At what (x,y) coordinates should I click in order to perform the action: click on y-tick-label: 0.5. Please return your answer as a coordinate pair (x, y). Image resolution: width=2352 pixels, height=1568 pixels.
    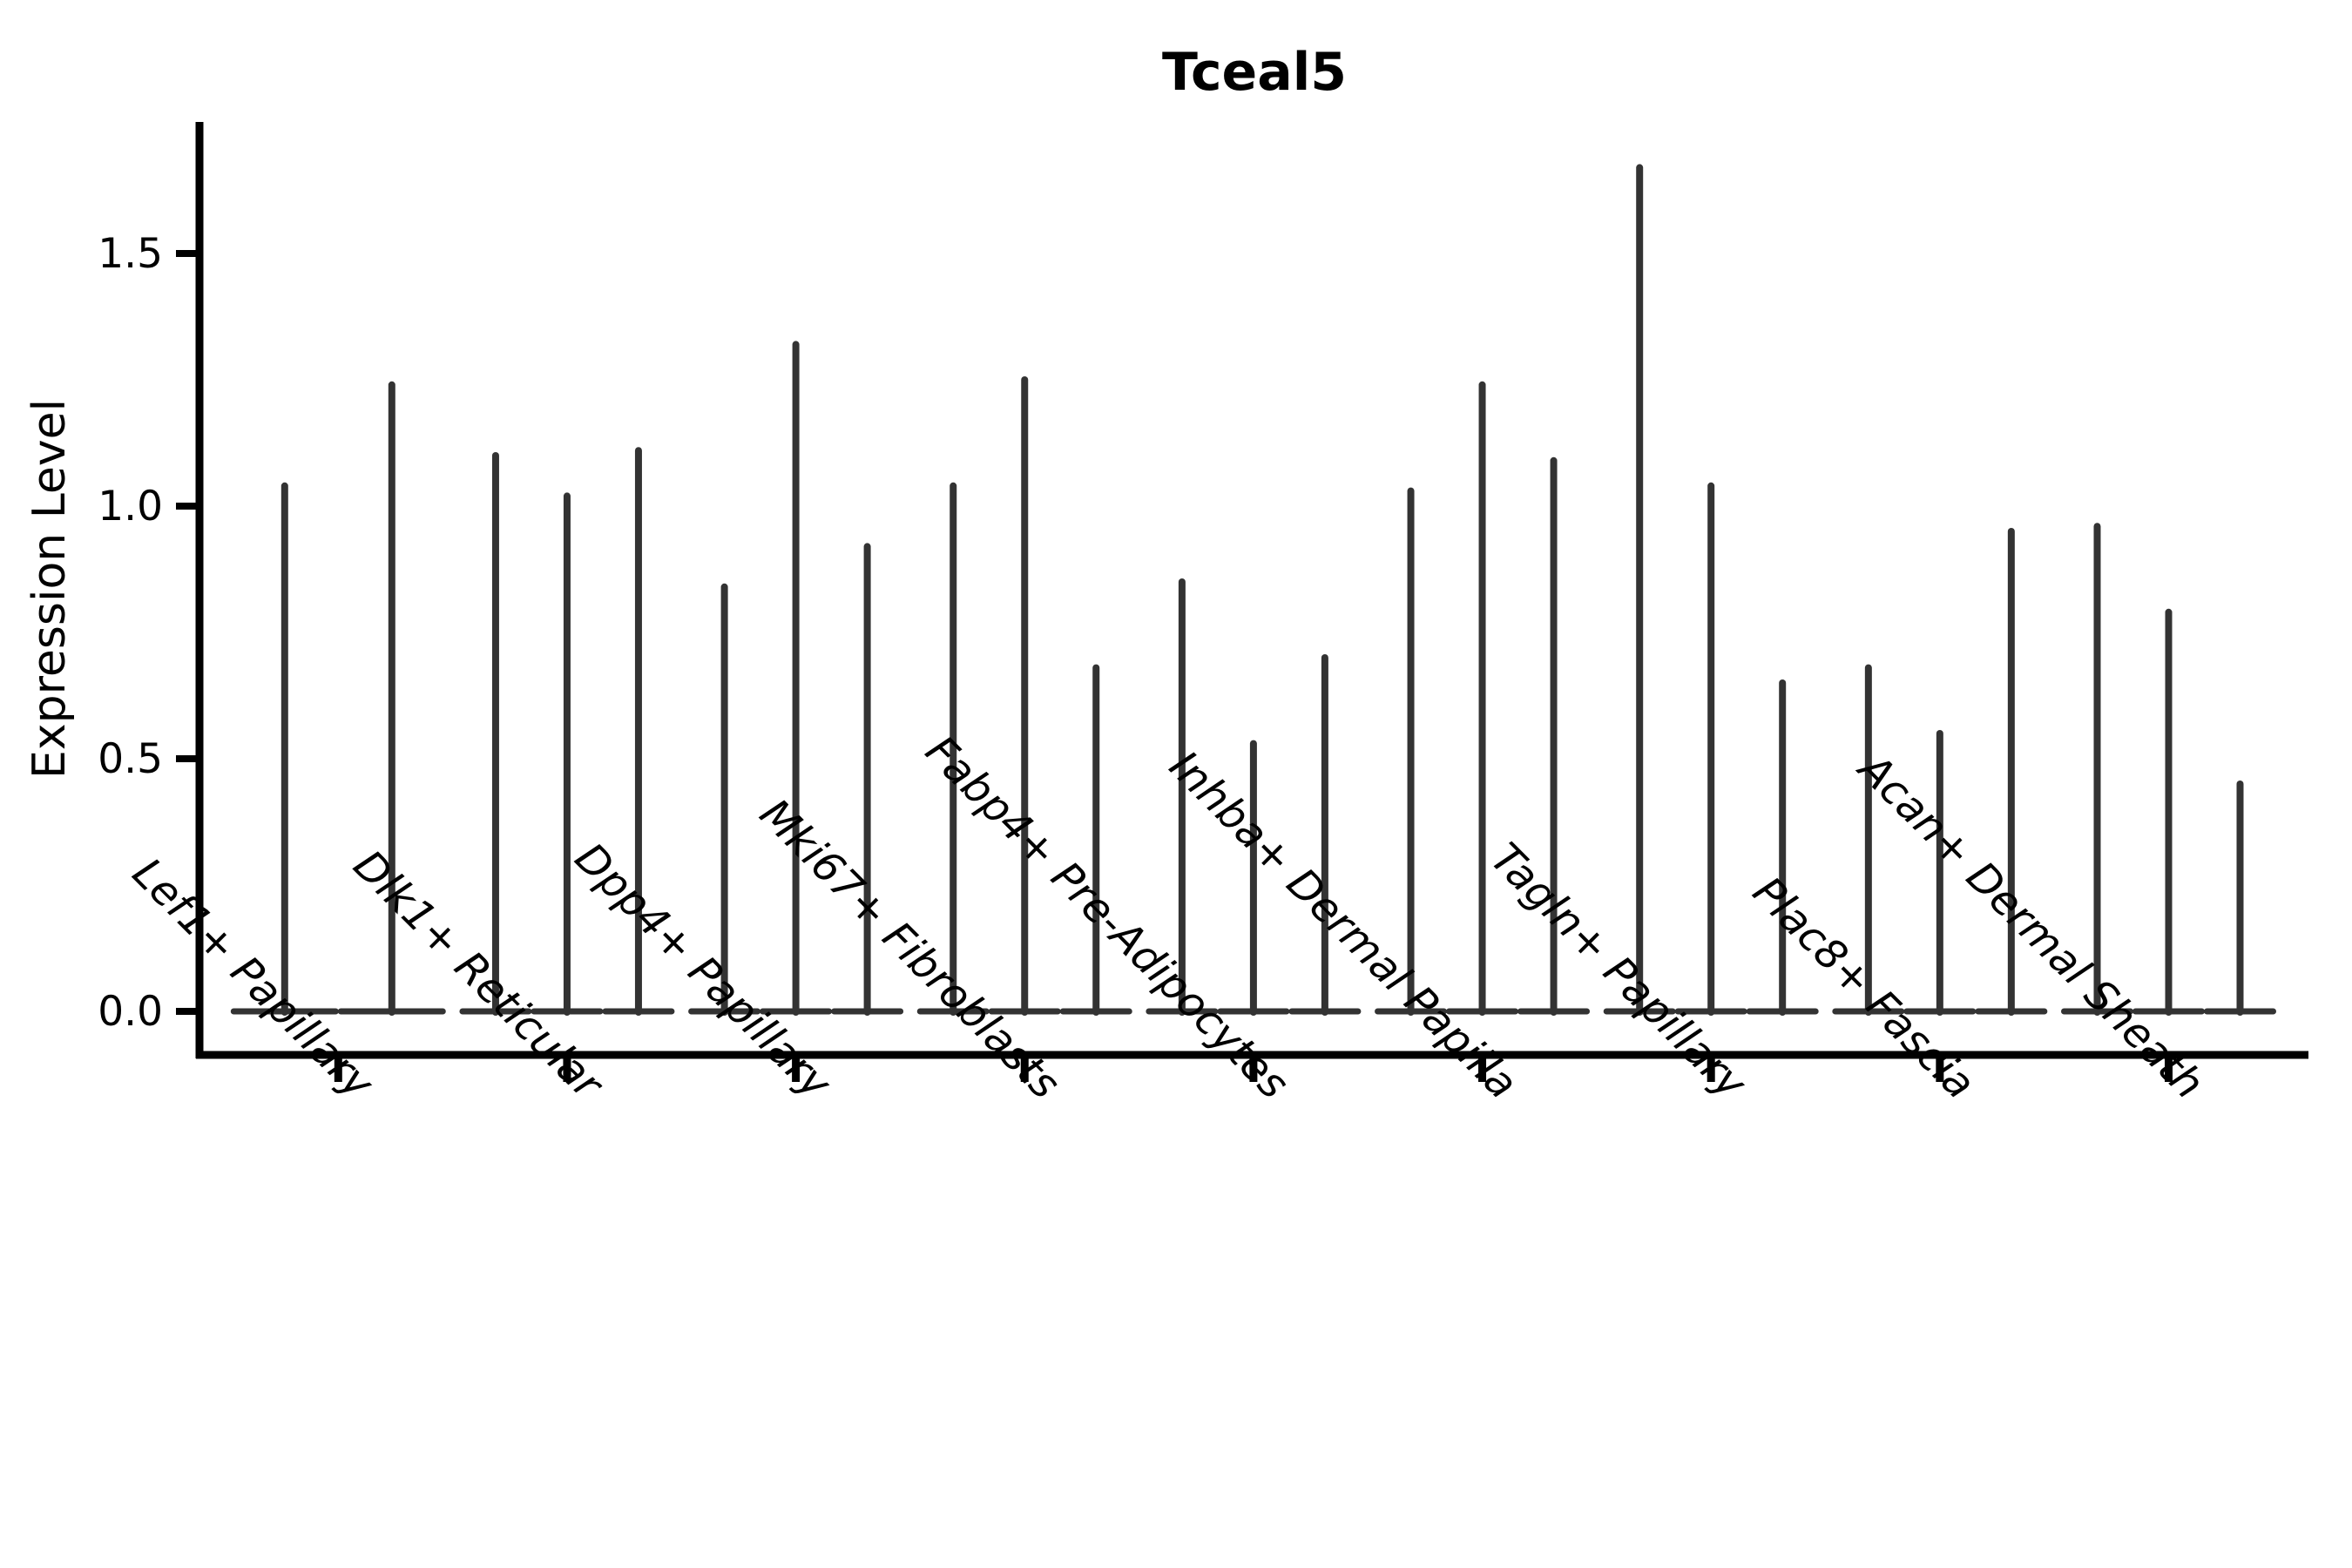
    Looking at the image, I should click on (130, 759).